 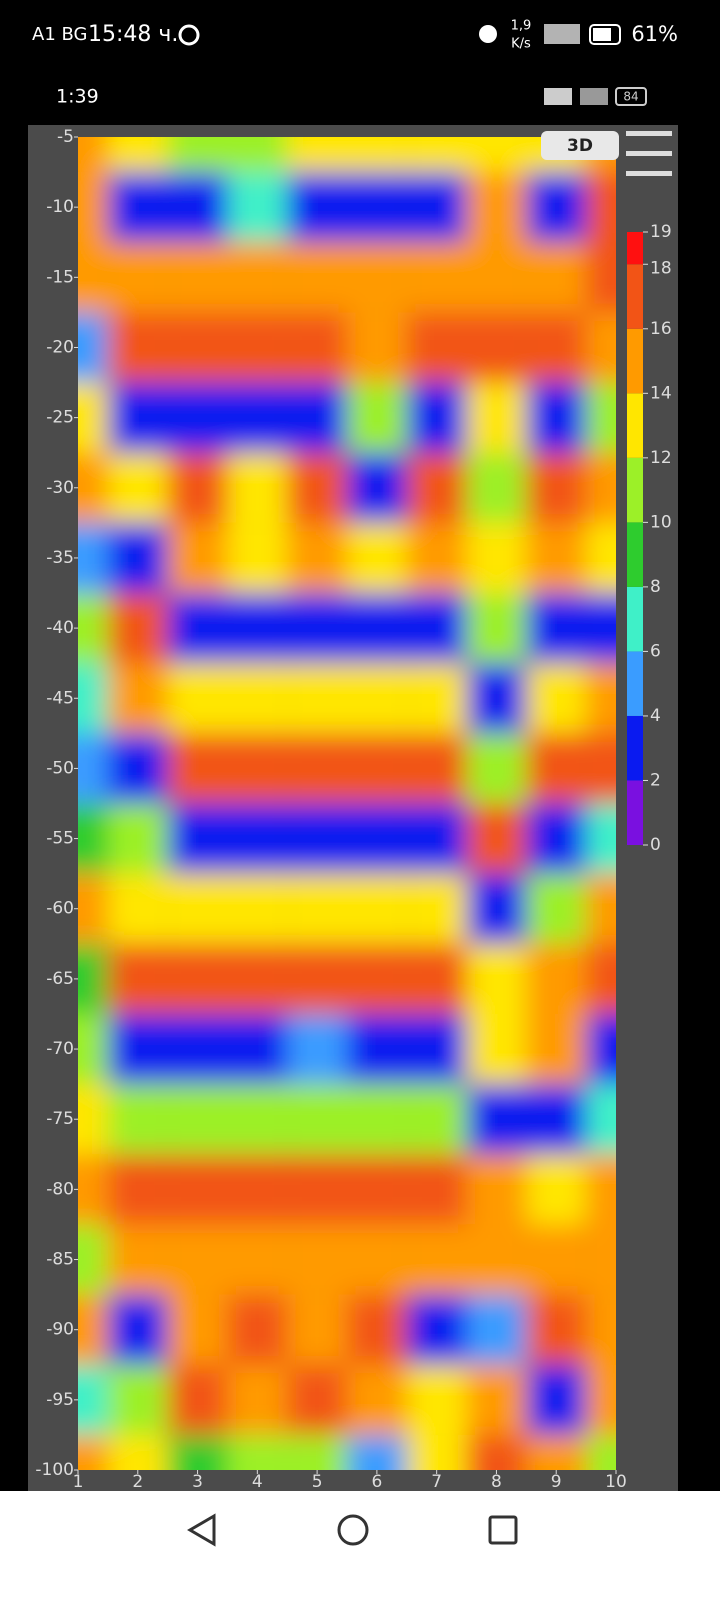 I want to click on back-button, so click(x=201, y=1530).